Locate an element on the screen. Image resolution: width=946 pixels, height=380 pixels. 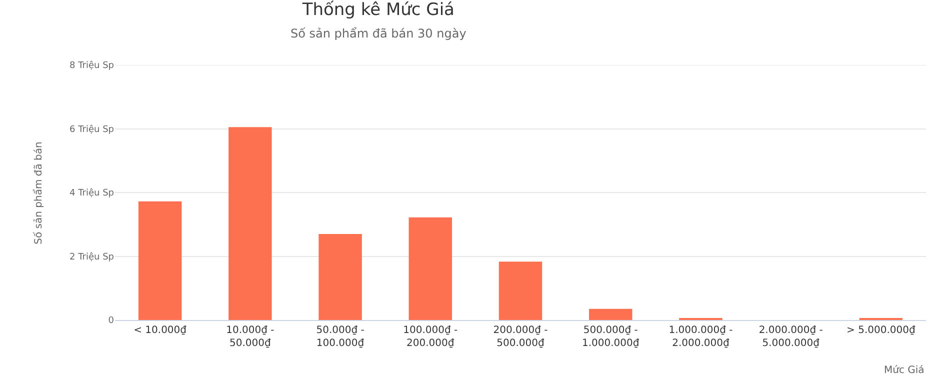
y-tick-label: 6 Triệu Sp is located at coordinates (92, 129).